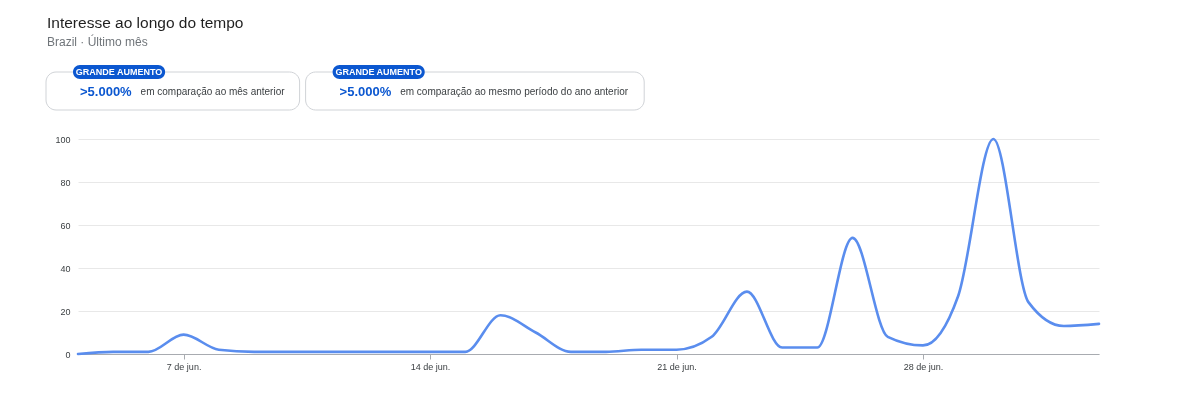  I want to click on text: em comparação ao mesmo período do ano anterior, so click(514, 91).